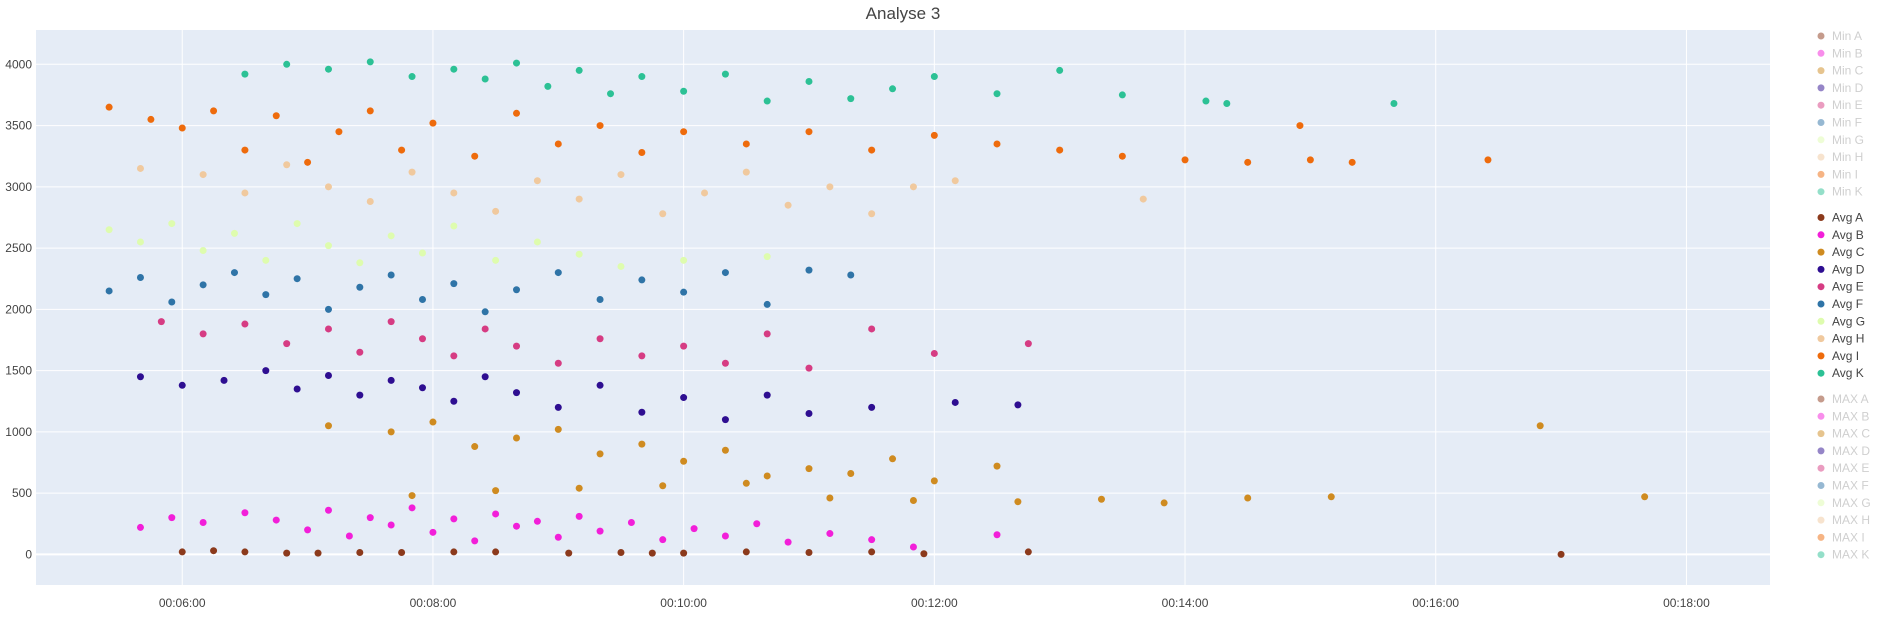 The image size is (1877, 628). I want to click on legend-item-min-a: Min A, so click(1840, 36).